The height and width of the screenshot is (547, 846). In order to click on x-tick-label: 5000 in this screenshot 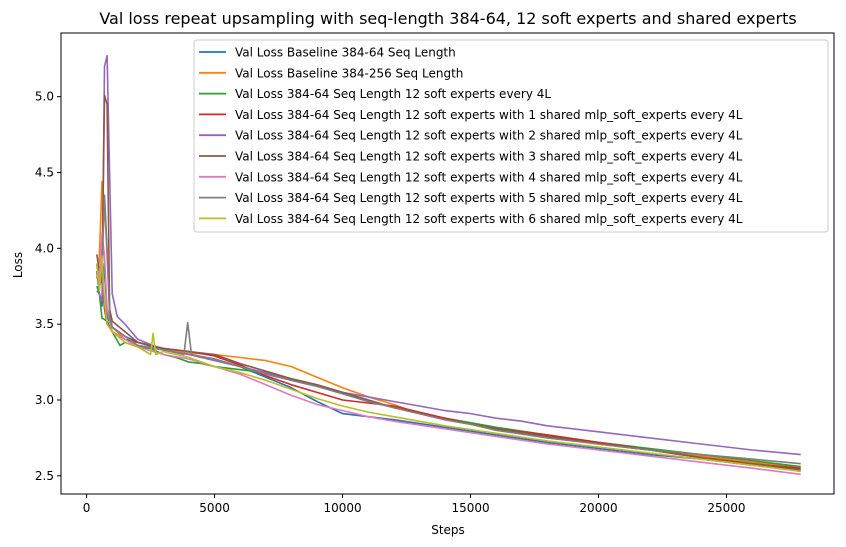, I will do `click(214, 508)`.